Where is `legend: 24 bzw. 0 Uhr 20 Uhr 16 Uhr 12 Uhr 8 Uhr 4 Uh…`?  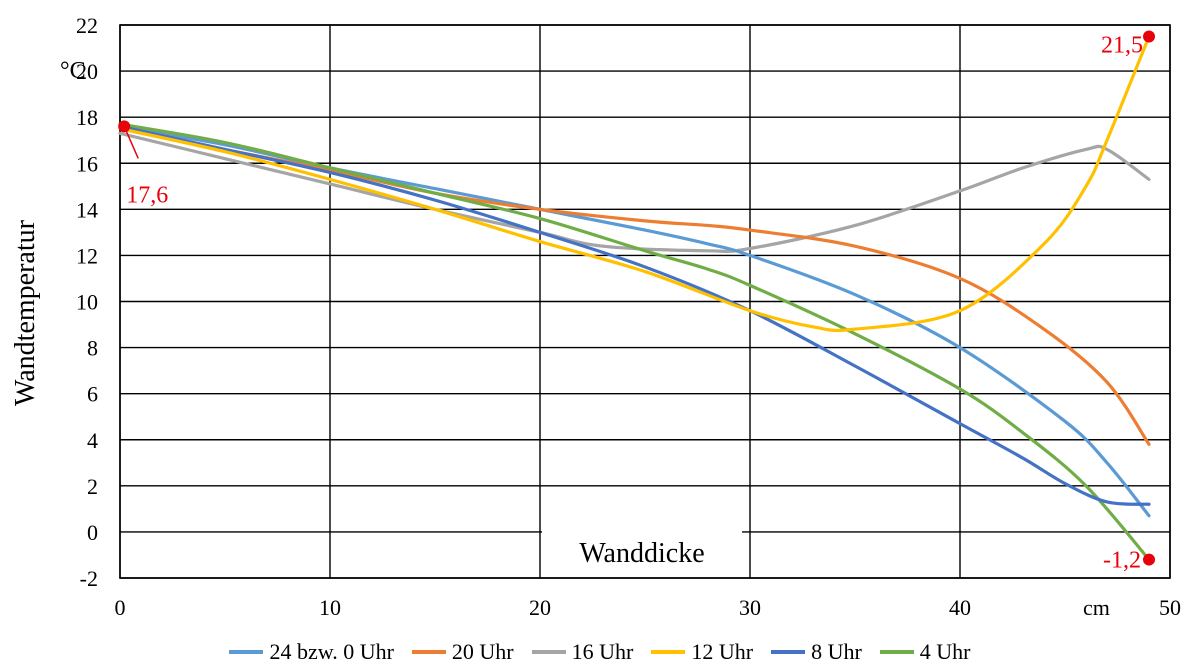 legend: 24 bzw. 0 Uhr 20 Uhr 16 Uhr 12 Uhr 8 Uhr 4 Uh… is located at coordinates (600, 652).